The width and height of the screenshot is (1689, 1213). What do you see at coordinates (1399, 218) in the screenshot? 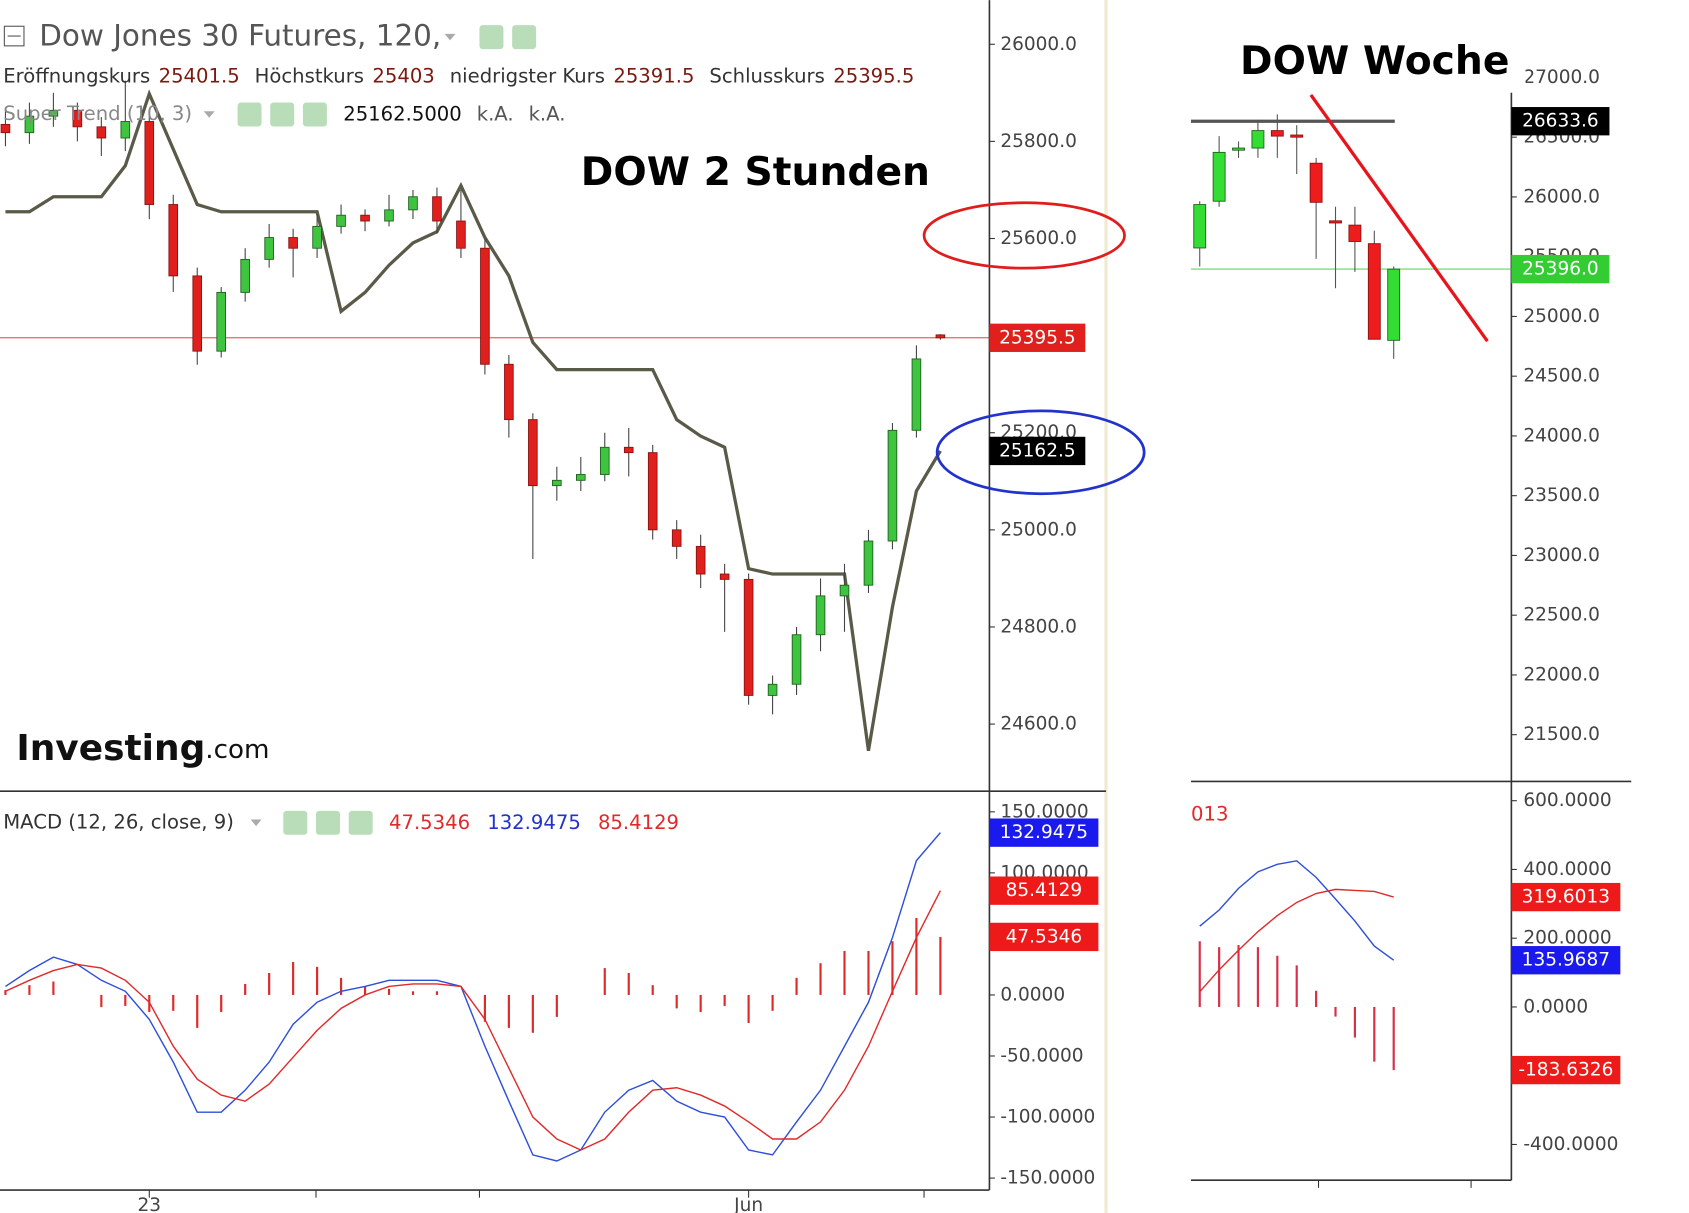
I see `trend-line` at bounding box center [1399, 218].